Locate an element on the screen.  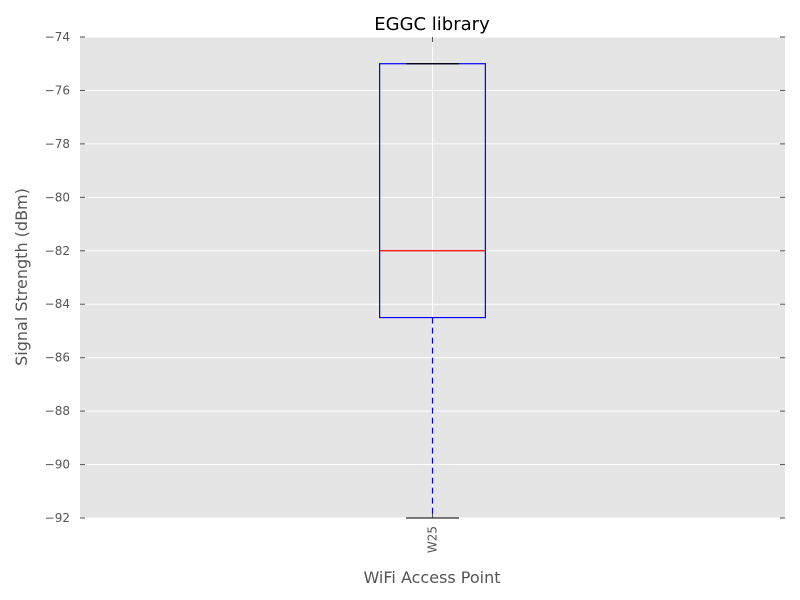
y-tick-label: −74 is located at coordinates (57, 37).